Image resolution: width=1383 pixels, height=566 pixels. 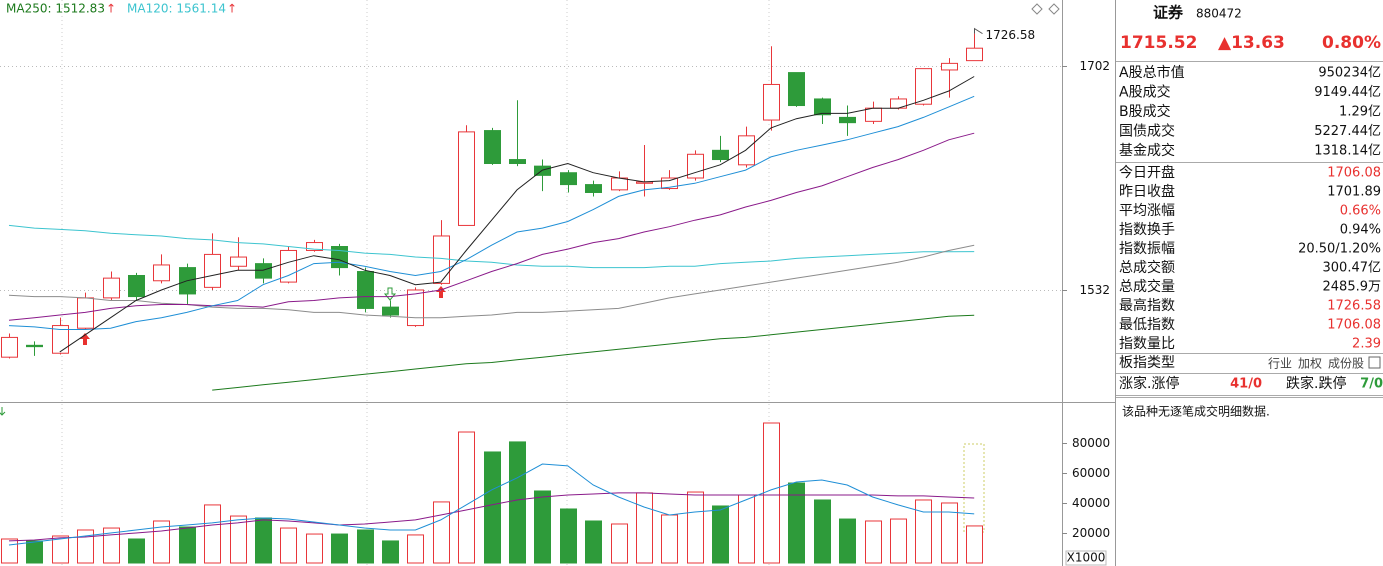 What do you see at coordinates (1145, 111) in the screenshot?
I see `row-label: B股成交` at bounding box center [1145, 111].